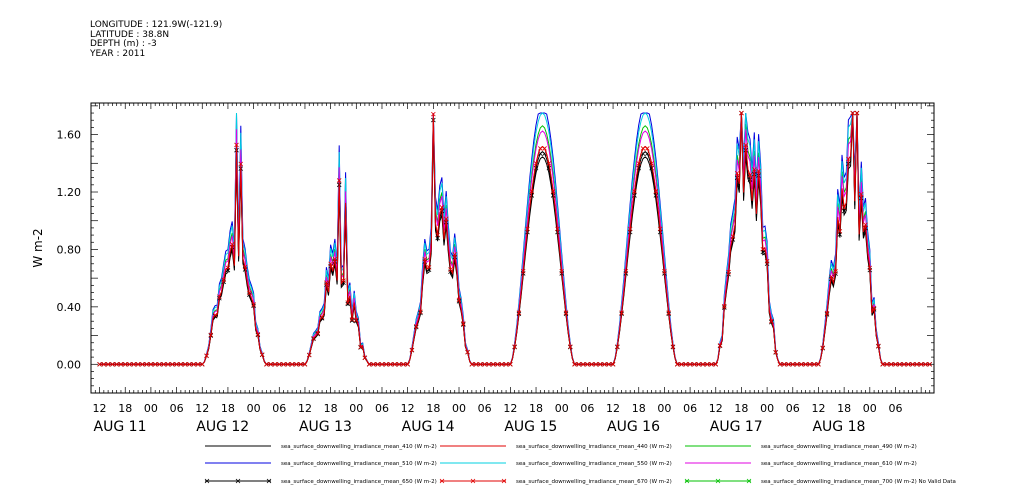 The width and height of the screenshot is (1009, 504). Describe the element at coordinates (530, 427) in the screenshot. I see `x-day-label: AUG 15` at that location.